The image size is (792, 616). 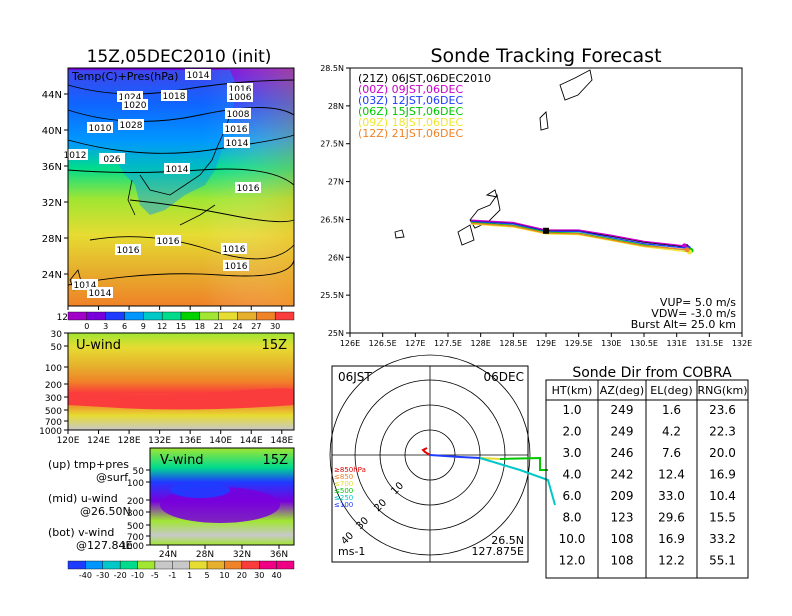 I want to click on track-xtick-label: 129.5E, so click(x=579, y=343).